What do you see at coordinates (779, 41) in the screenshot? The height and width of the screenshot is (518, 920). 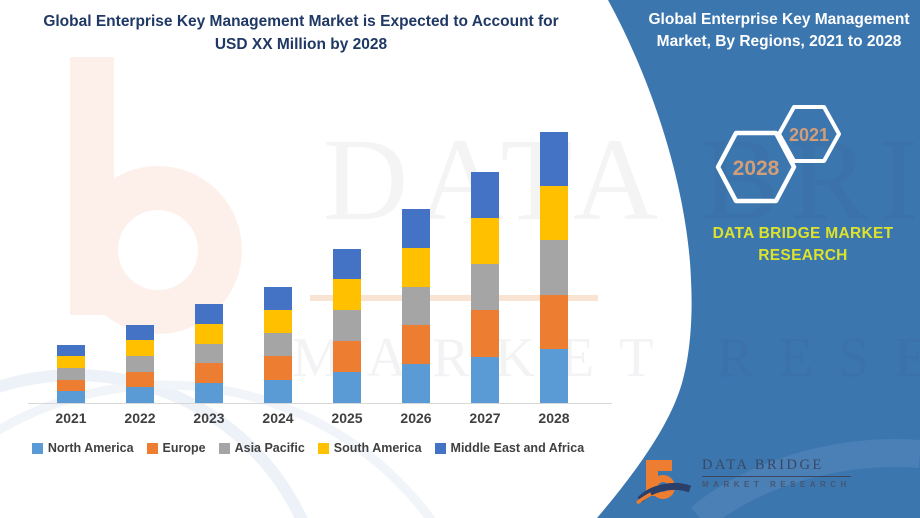 I see `panel-title-line2: Market, By Regions, 2021 to 2028` at bounding box center [779, 41].